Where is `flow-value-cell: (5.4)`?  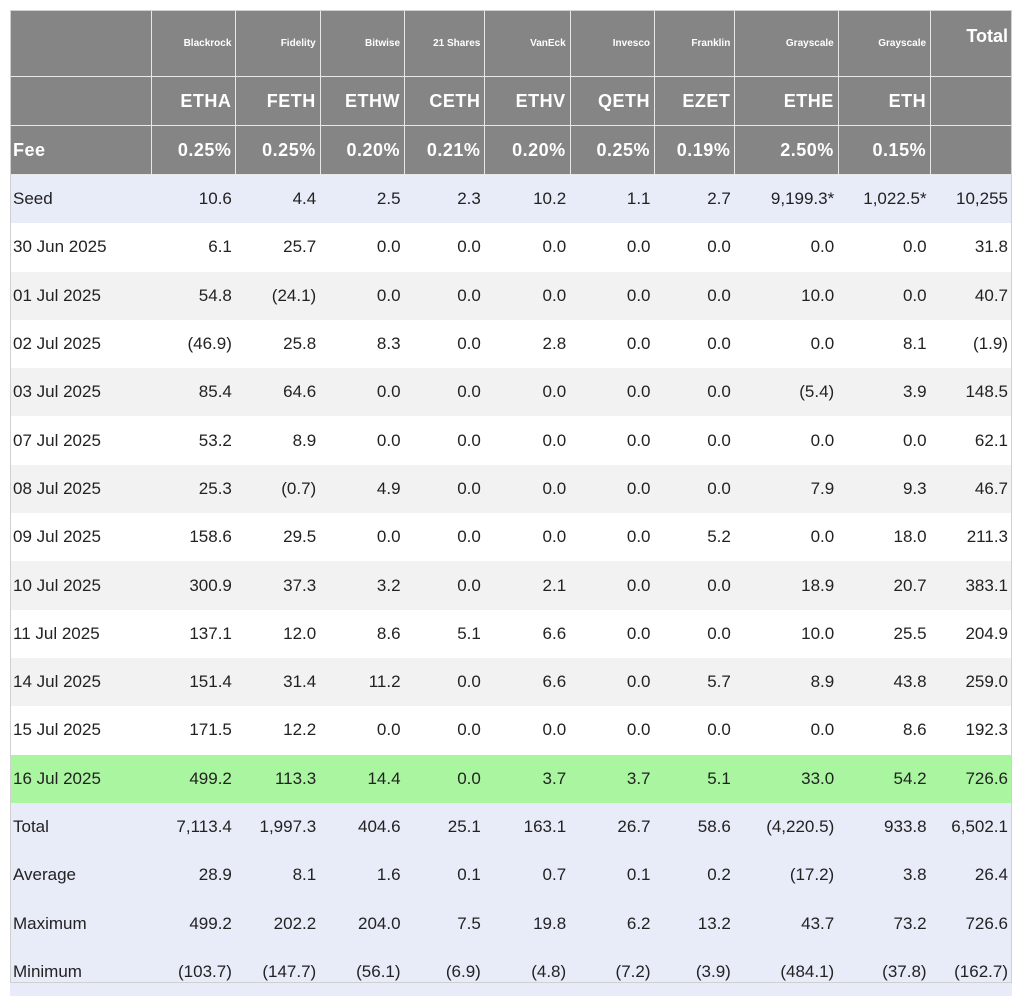
flow-value-cell: (5.4) is located at coordinates (786, 392).